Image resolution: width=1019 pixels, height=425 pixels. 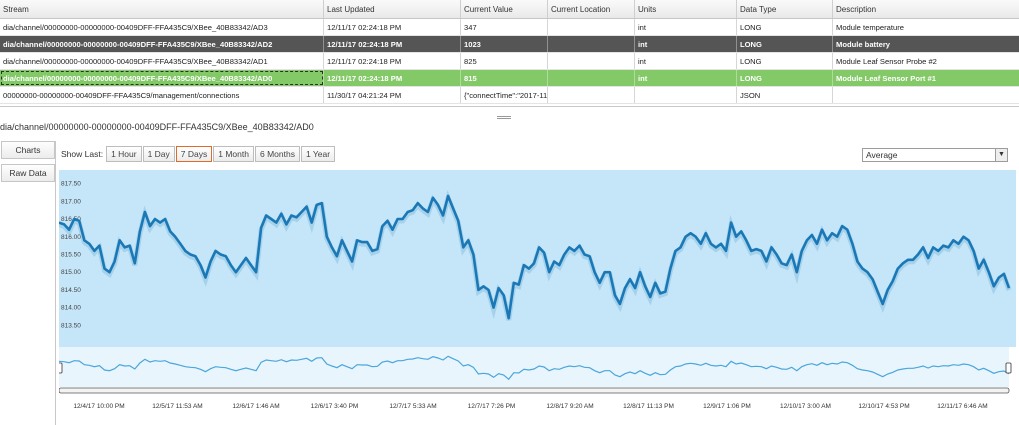 I want to click on range-6-months-button: 6 Months, so click(x=277, y=153).